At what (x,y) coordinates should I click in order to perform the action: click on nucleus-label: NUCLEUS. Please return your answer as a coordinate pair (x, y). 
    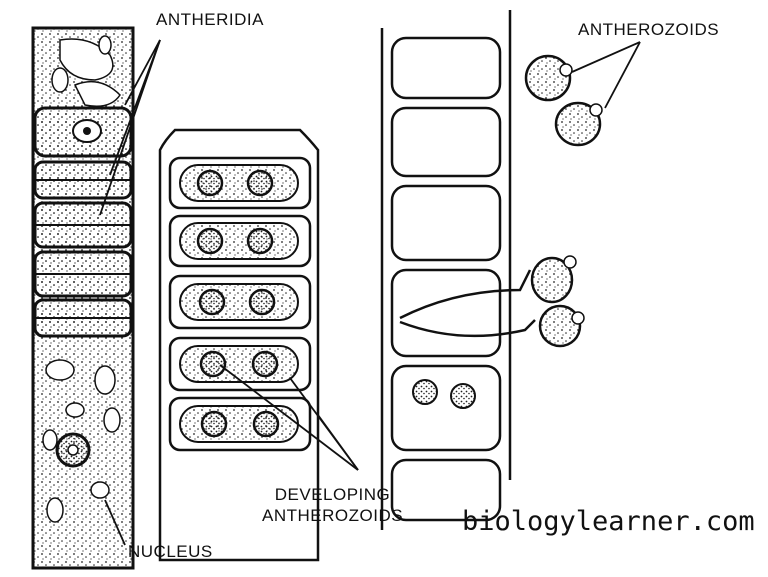
    Looking at the image, I should click on (170, 551).